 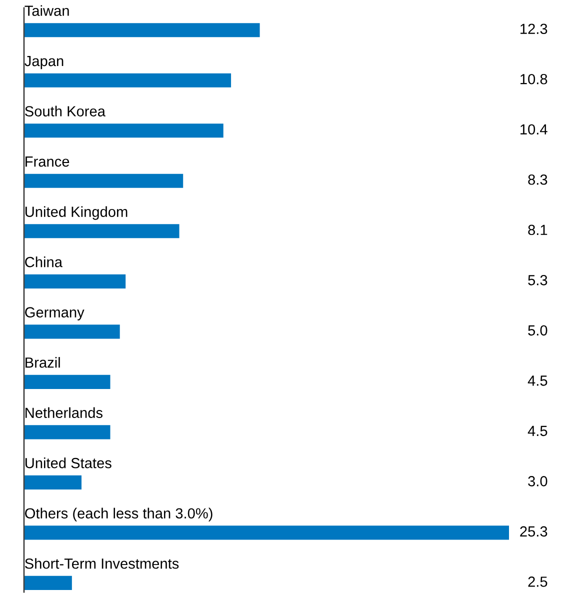 I want to click on y-tick-label: Japan, so click(x=44, y=63).